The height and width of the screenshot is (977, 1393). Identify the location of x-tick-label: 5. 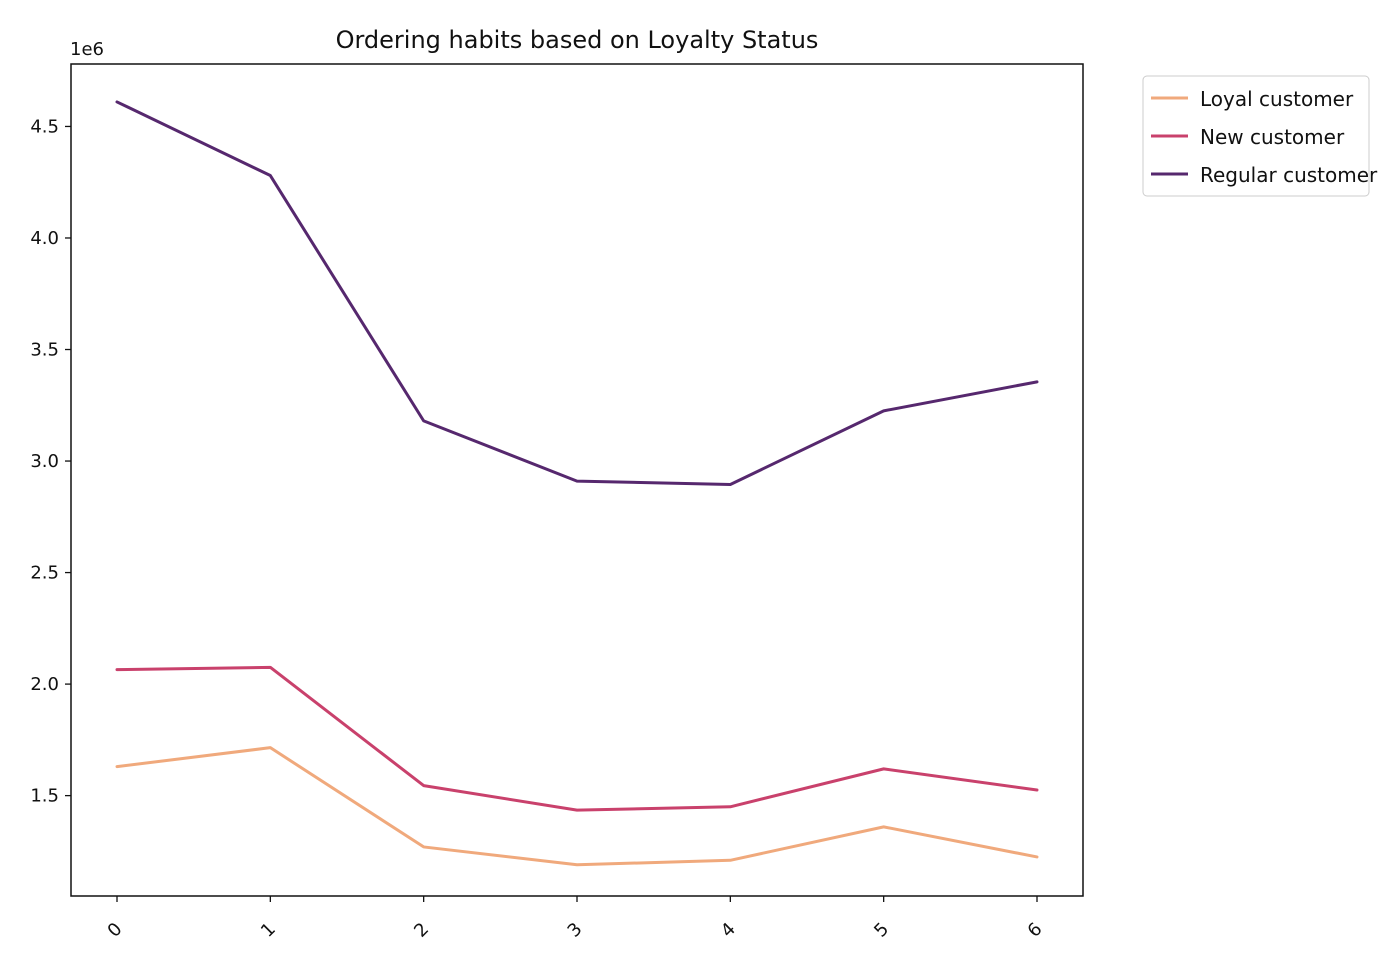
(881, 930).